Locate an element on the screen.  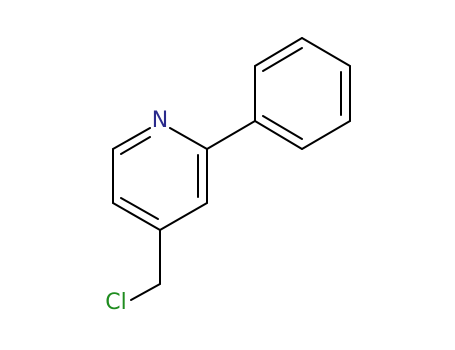
atom-label: N is located at coordinates (160, 120).